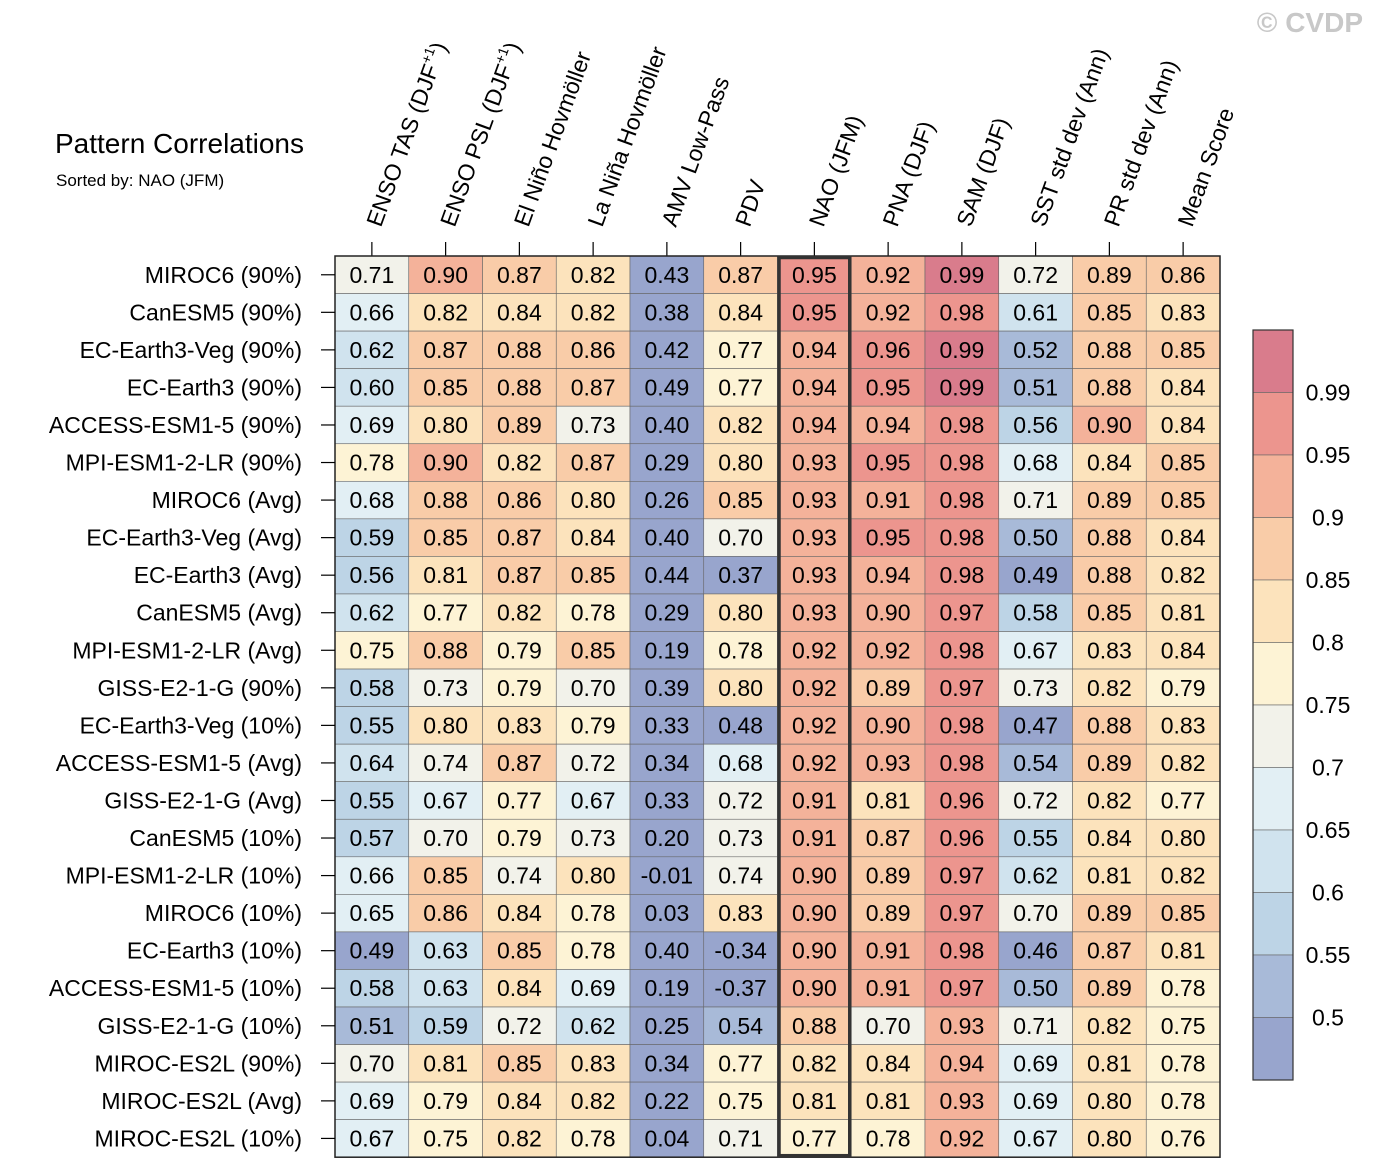 This screenshot has width=1373, height=1176. I want to click on cell-value: 0.68, so click(371, 500).